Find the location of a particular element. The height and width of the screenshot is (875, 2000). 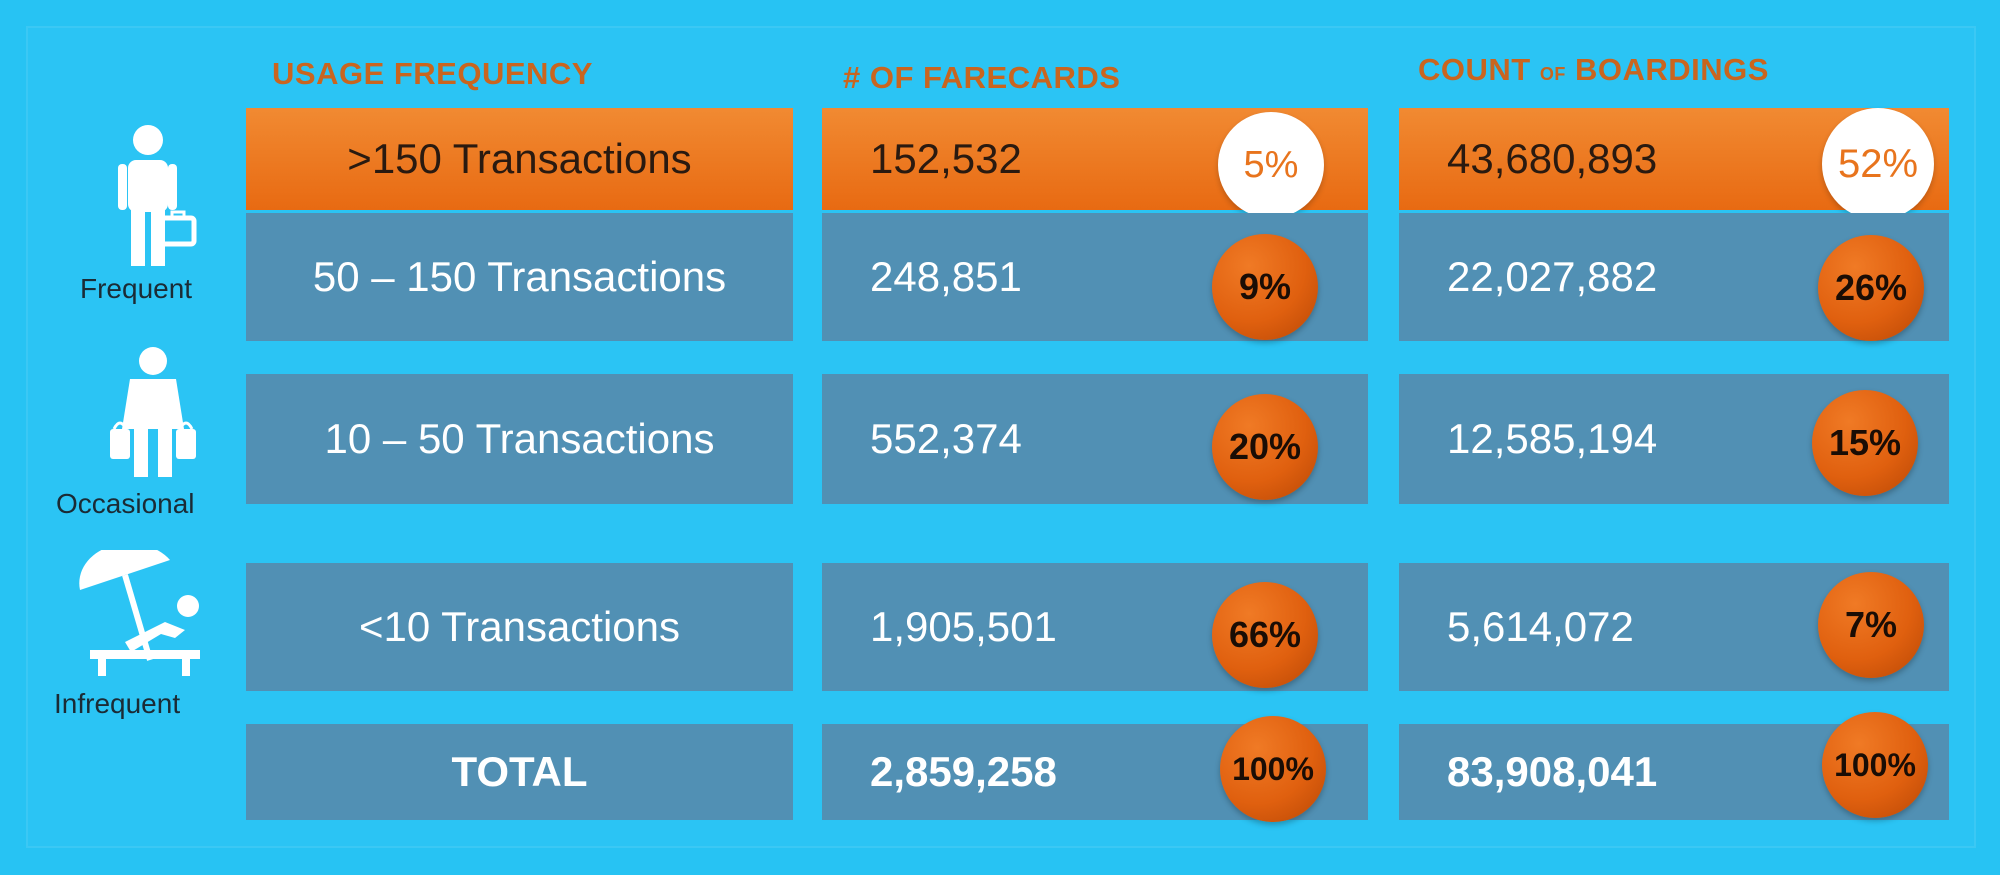

header-farecards: # OF FARECARDS is located at coordinates (982, 77).